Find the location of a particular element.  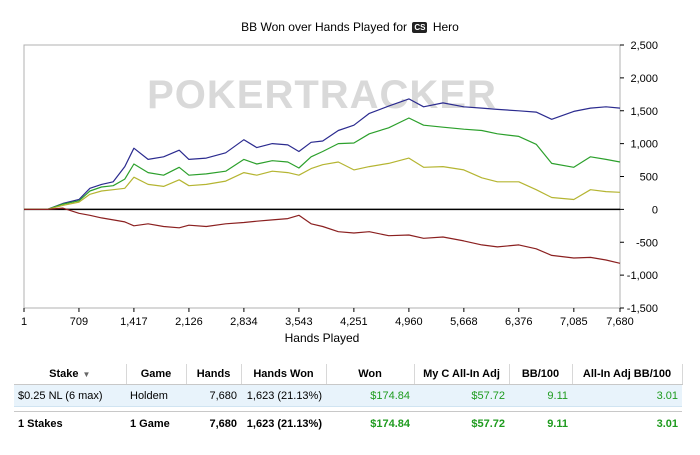

column-header-game: Game is located at coordinates (156, 374).